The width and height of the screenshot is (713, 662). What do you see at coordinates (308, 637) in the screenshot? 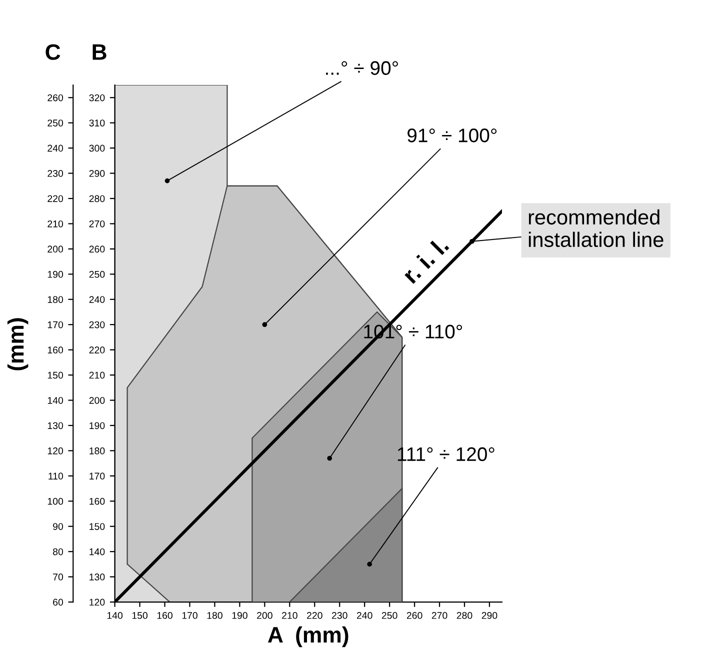
I see `x-axis-title: A (mm)` at bounding box center [308, 637].